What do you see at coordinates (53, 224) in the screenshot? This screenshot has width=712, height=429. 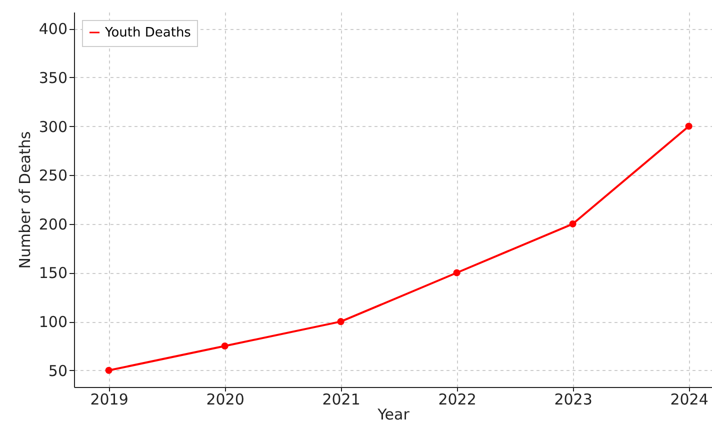 I see `y-tick-label: 200` at bounding box center [53, 224].